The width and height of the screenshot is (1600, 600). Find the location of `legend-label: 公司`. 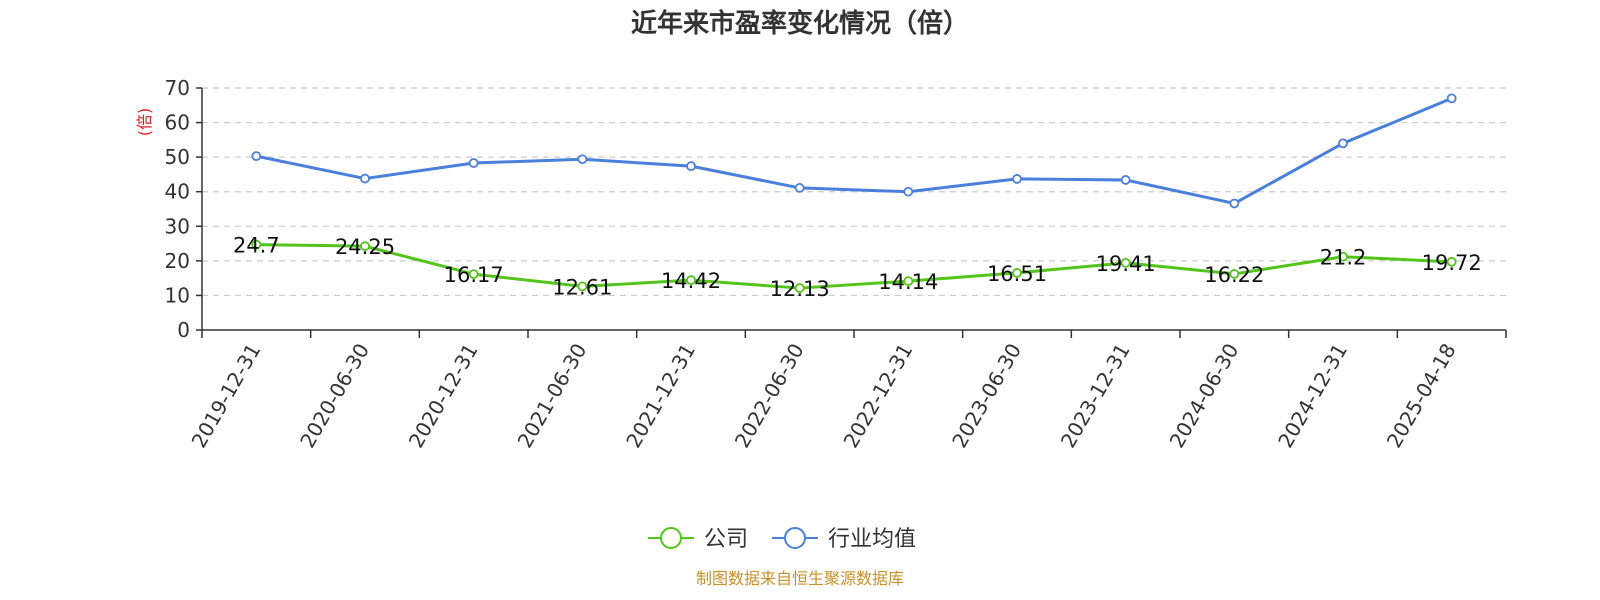

legend-label: 公司 is located at coordinates (726, 539).